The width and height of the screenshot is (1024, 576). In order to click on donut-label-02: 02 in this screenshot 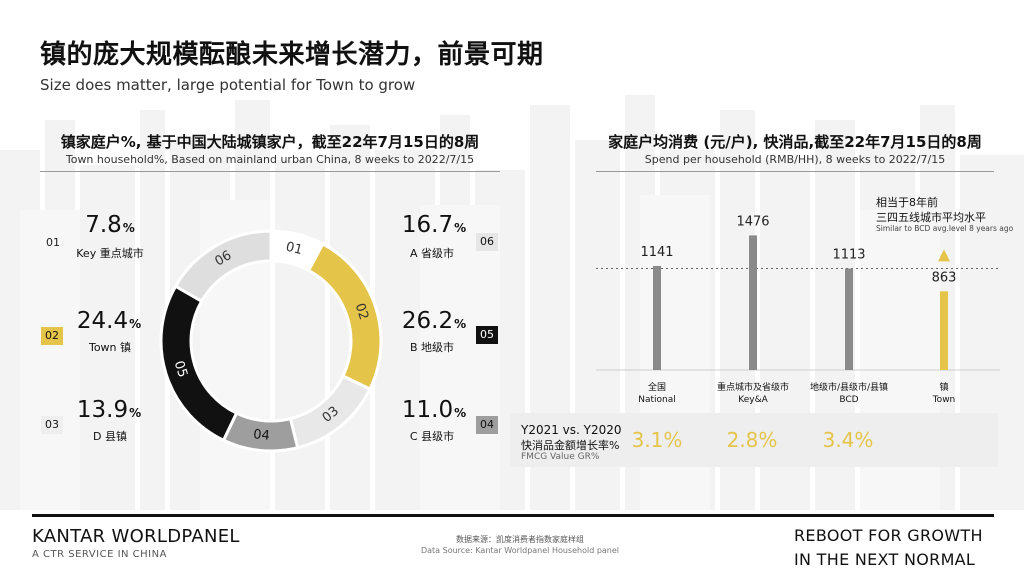, I will do `click(361, 311)`.